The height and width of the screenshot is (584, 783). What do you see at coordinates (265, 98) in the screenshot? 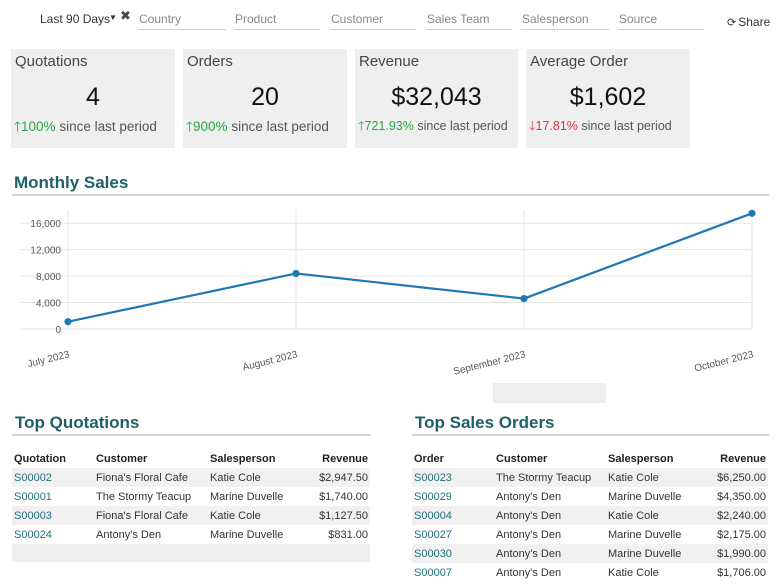
I see `kpi-card-orders: Orders 20 🡑900% since last period` at bounding box center [265, 98].